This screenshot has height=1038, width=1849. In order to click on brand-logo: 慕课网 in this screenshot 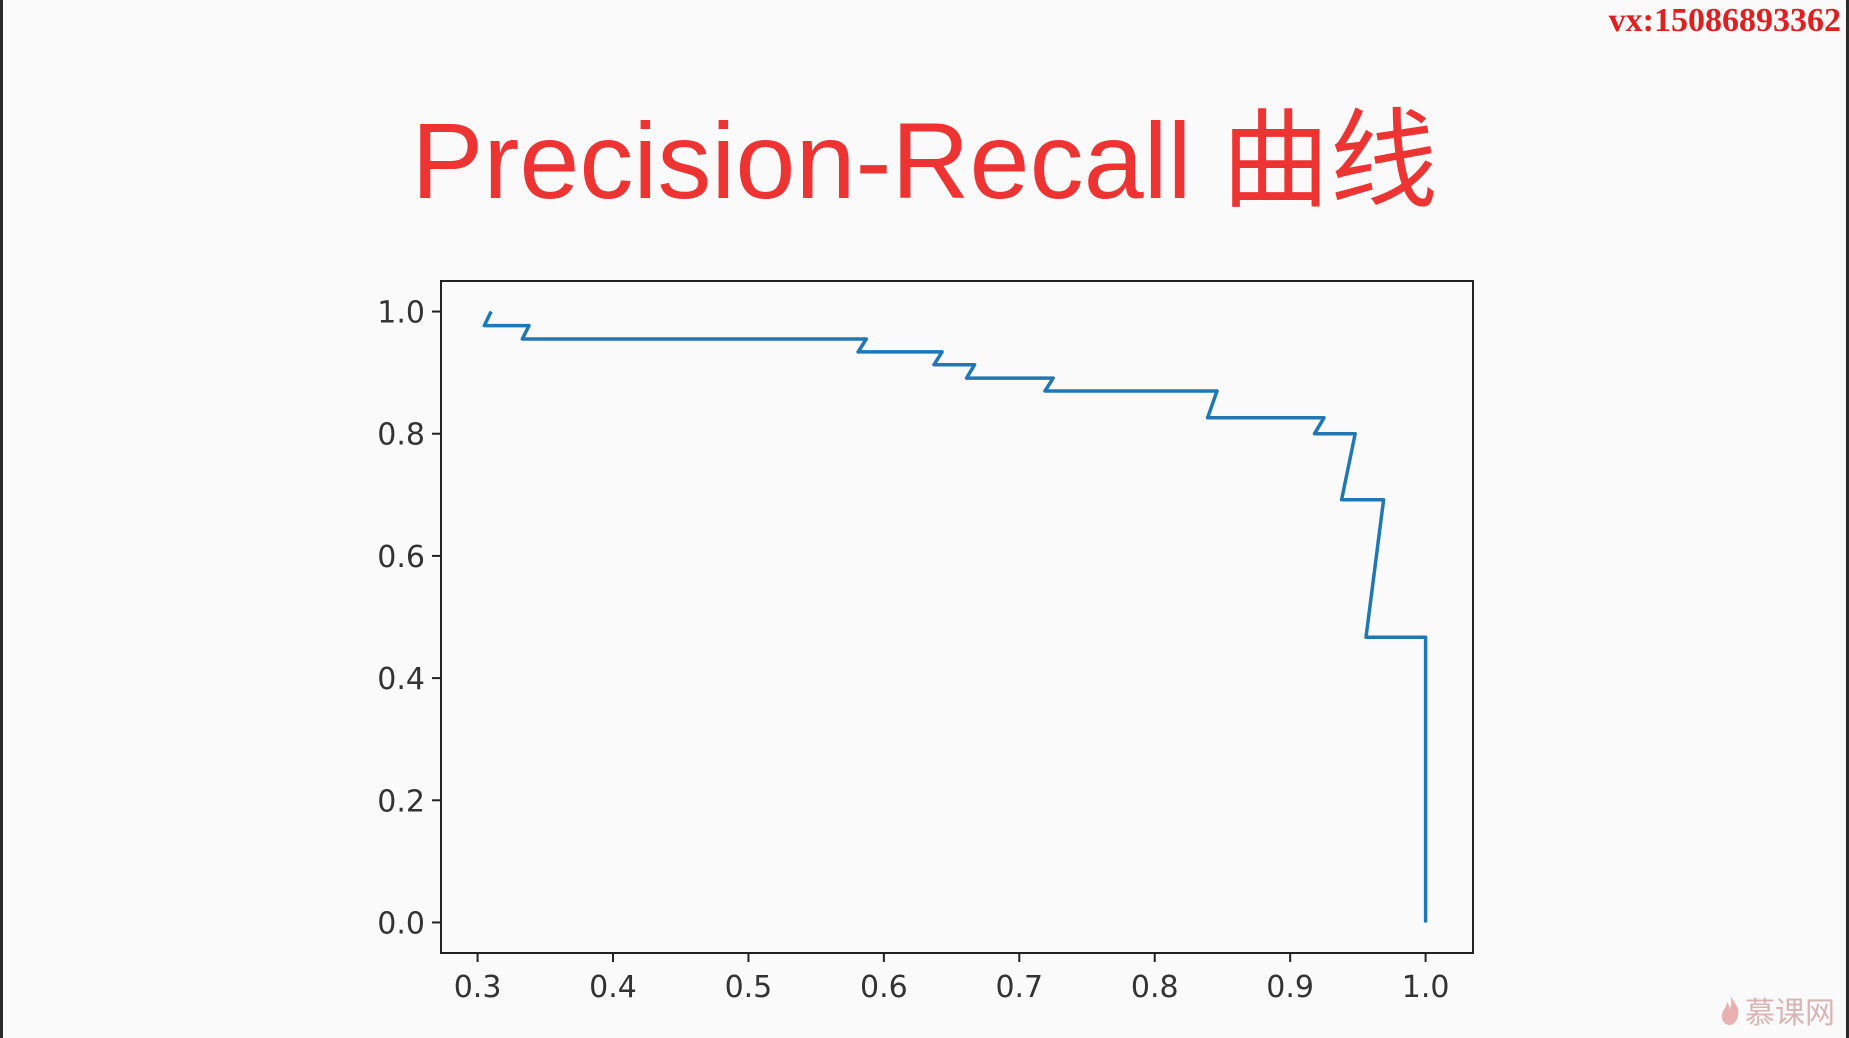, I will do `click(1777, 1010)`.